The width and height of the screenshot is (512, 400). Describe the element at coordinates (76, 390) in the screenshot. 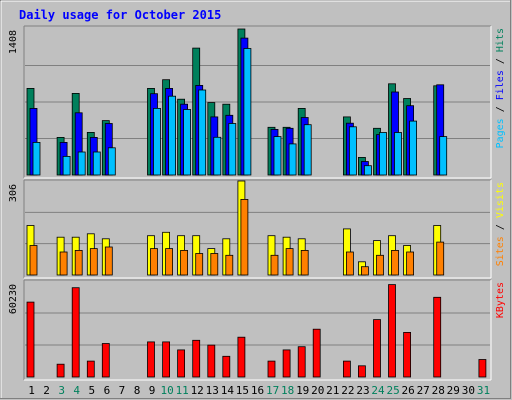

I see `day-label-4: 4` at that location.